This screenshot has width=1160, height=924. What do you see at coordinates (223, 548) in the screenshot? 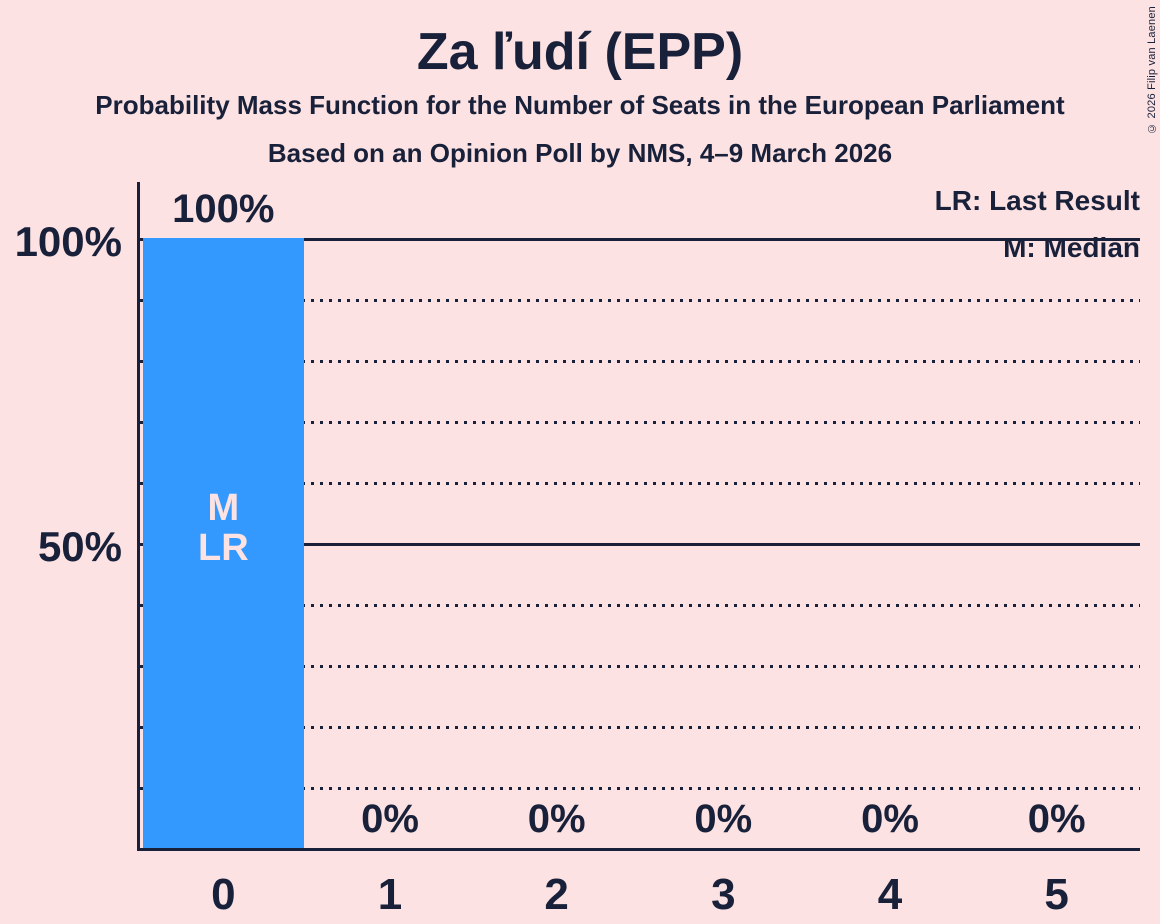
I see `bar-inner-label-line: LR` at bounding box center [223, 548].